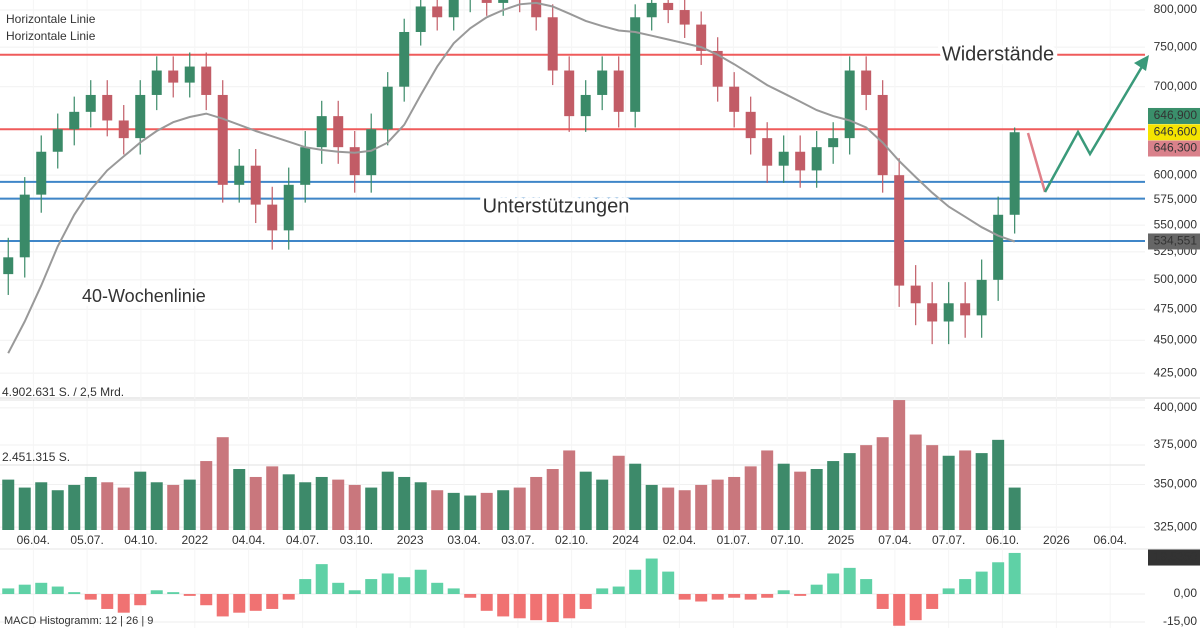 This screenshot has height=628, width=1200. What do you see at coordinates (786, 540) in the screenshot?
I see `x-tick-label: 07.10.` at bounding box center [786, 540].